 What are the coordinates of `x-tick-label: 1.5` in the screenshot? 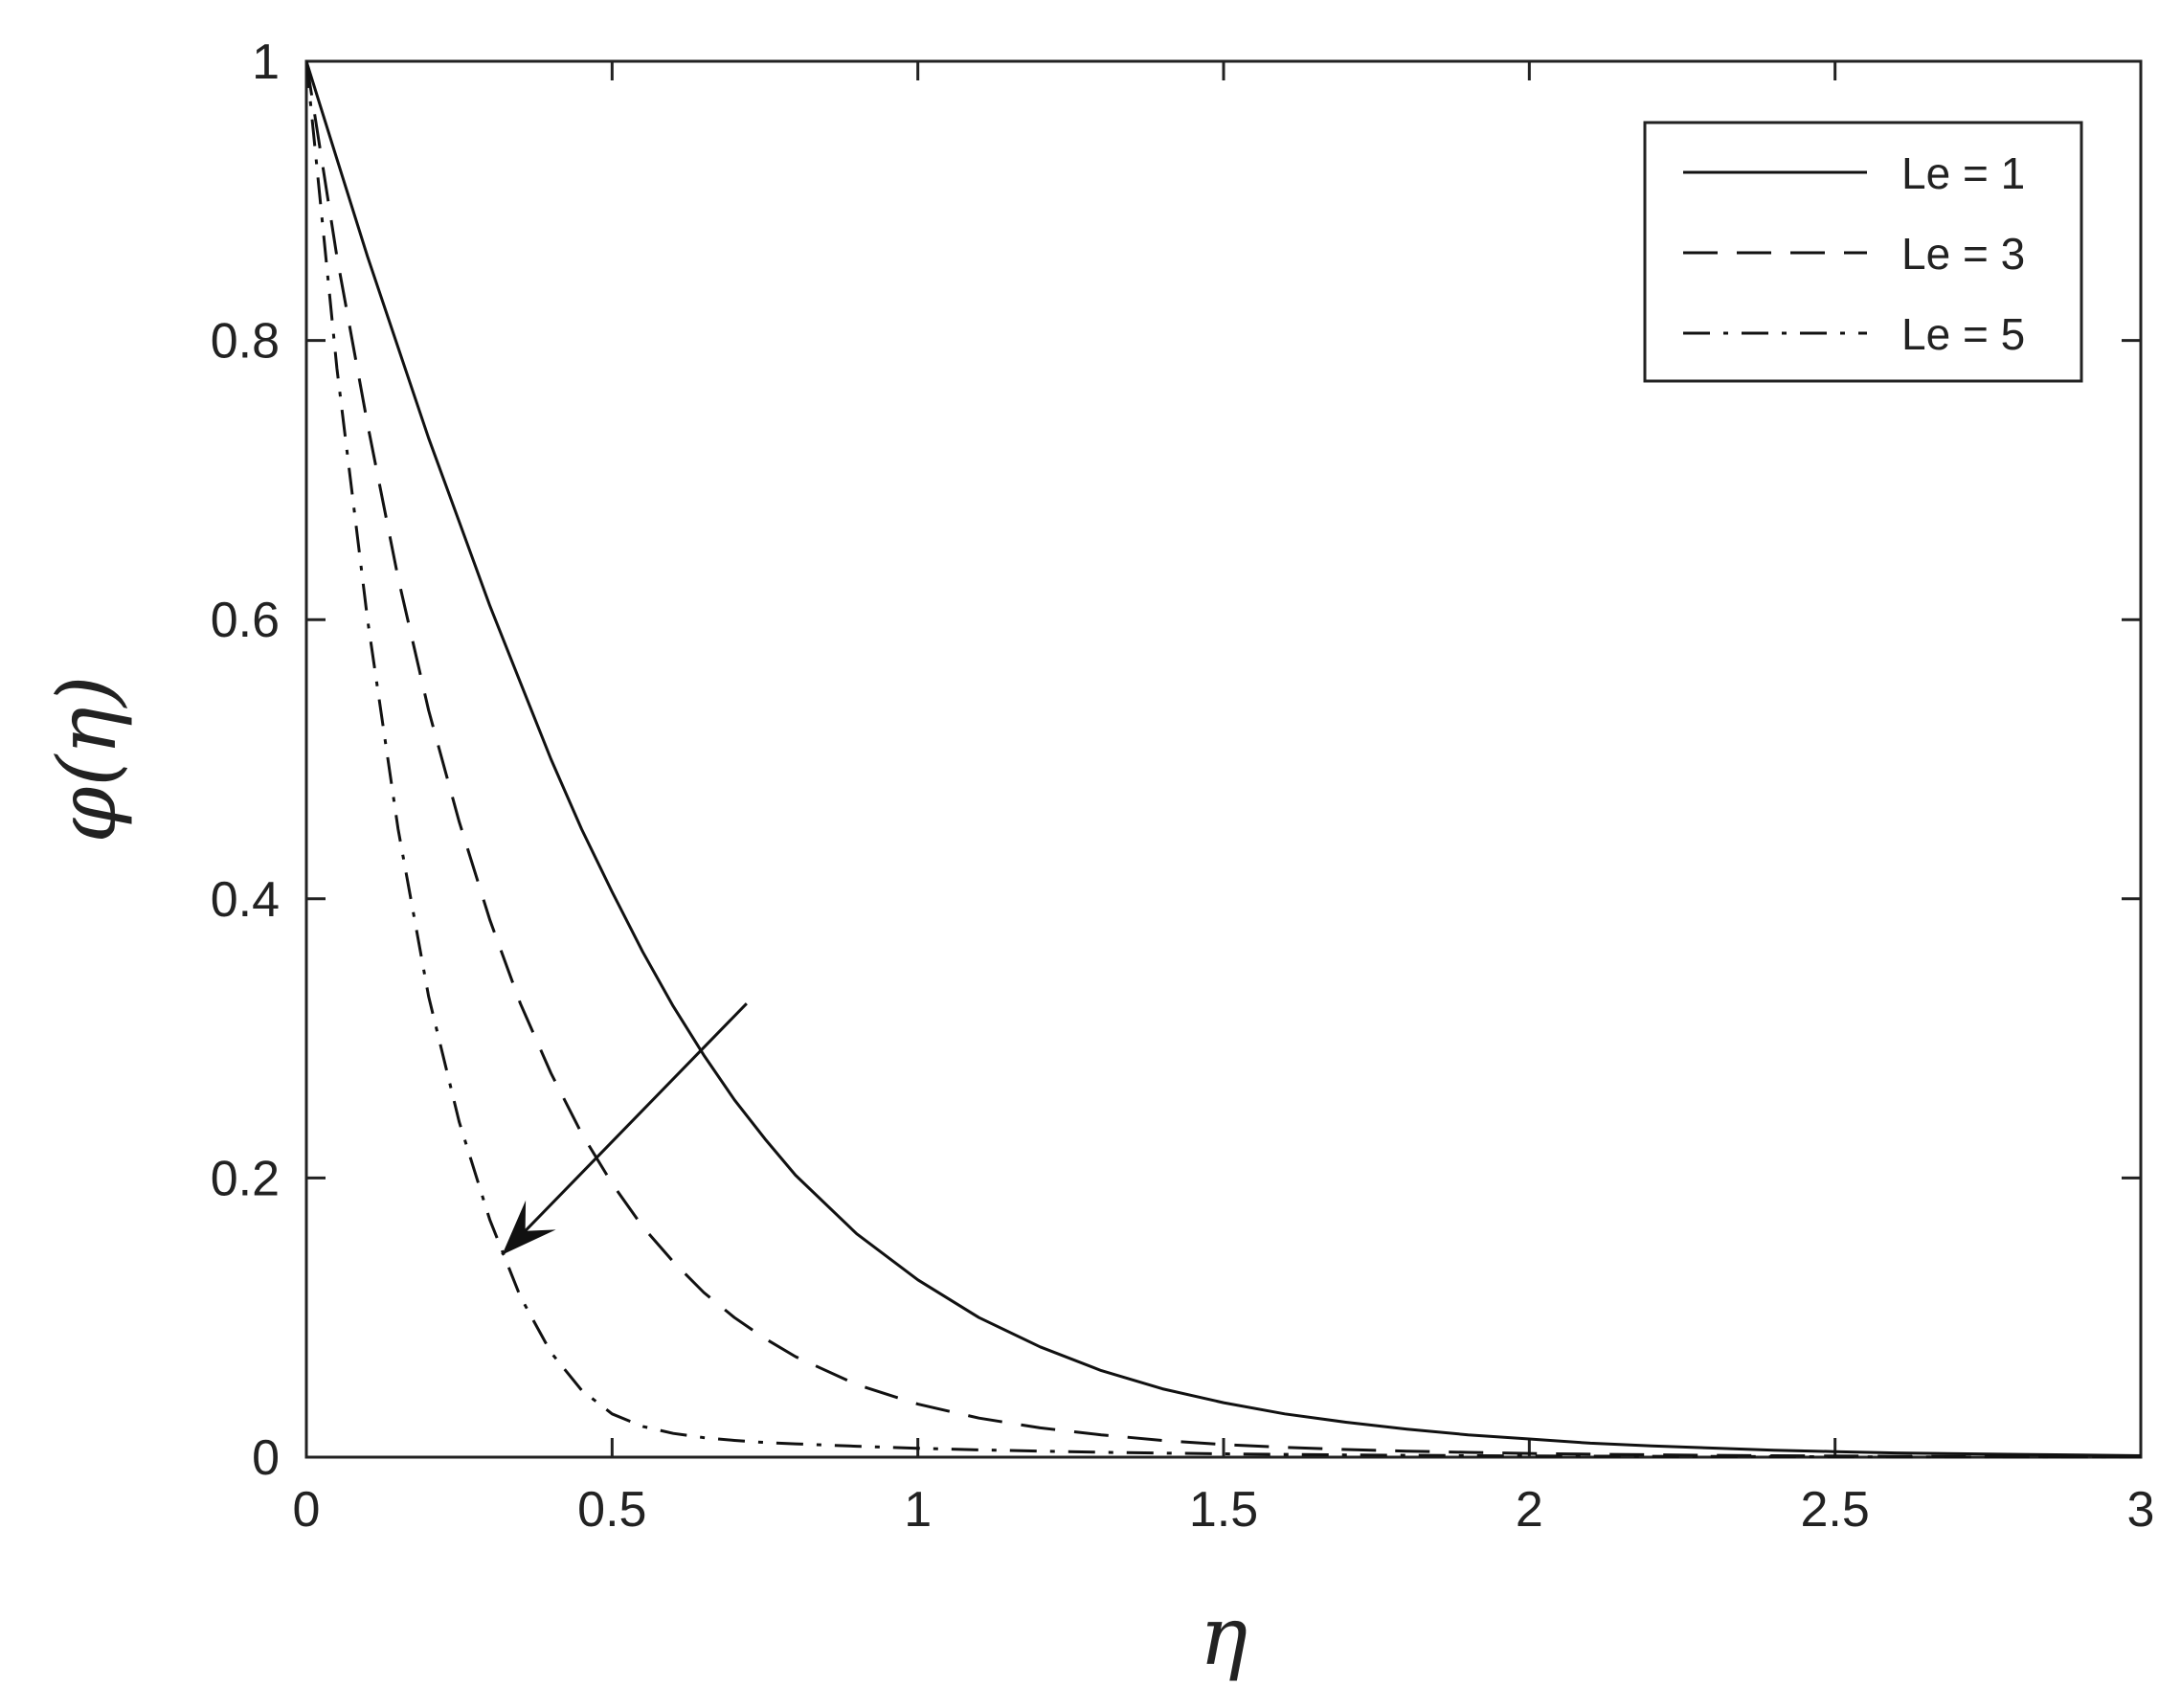 It's located at (1223, 1510).